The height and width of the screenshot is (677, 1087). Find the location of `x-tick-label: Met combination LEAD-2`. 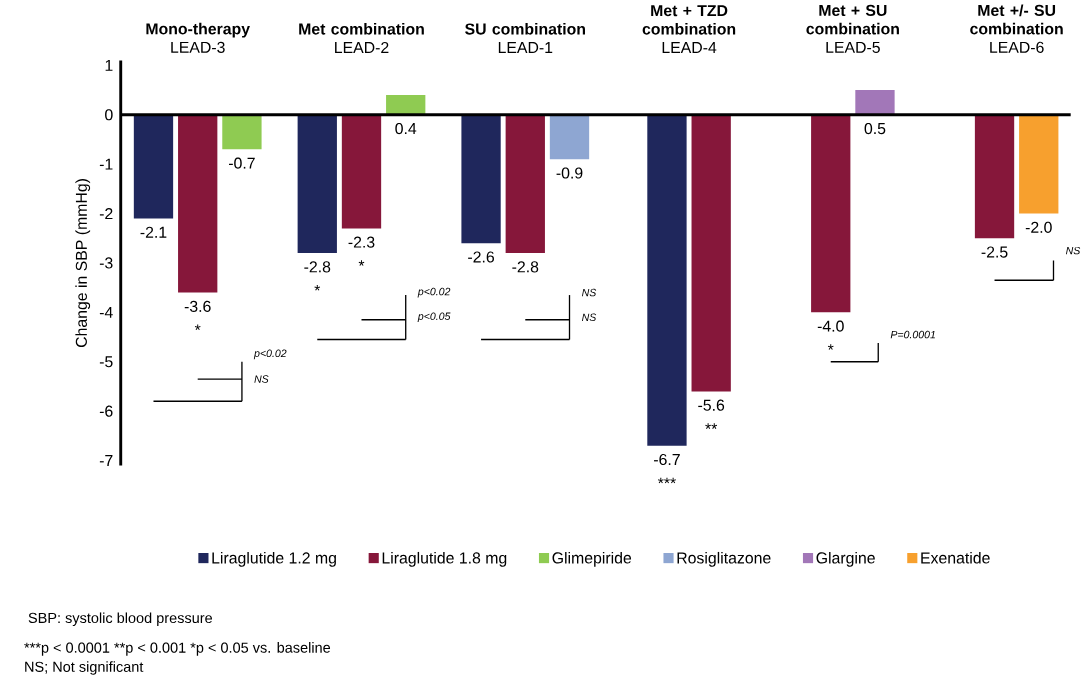

x-tick-label: Met combination LEAD-2 is located at coordinates (361, 37).